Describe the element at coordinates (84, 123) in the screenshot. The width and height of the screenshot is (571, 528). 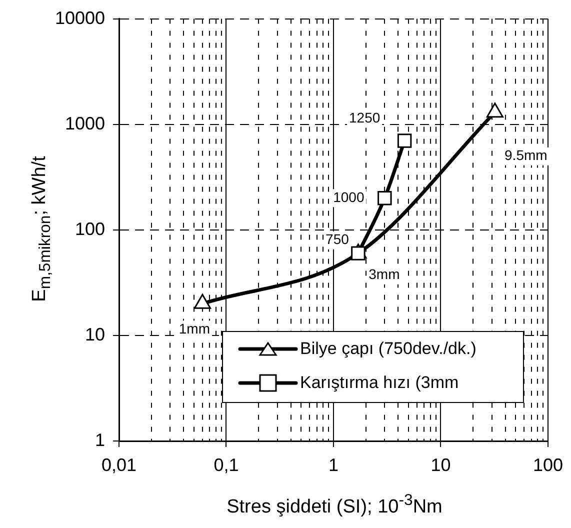
I see `y-tick-label: 1000` at that location.